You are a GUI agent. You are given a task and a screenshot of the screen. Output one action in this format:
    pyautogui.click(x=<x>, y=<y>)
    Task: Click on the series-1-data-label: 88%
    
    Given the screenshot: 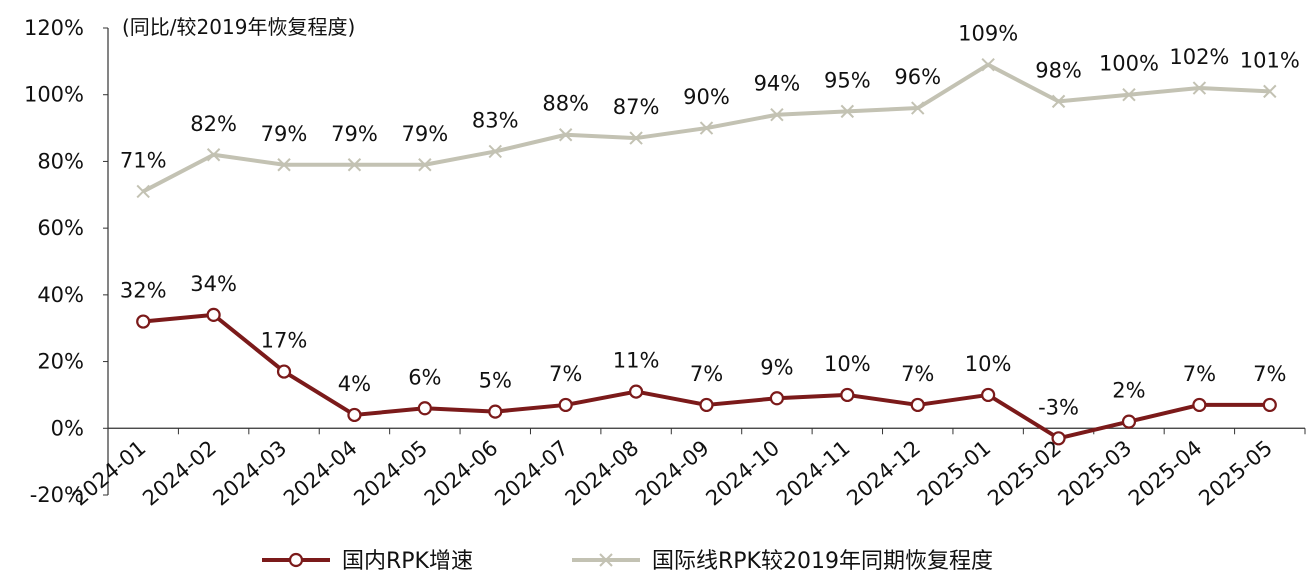 What is the action you would take?
    pyautogui.click(x=565, y=104)
    